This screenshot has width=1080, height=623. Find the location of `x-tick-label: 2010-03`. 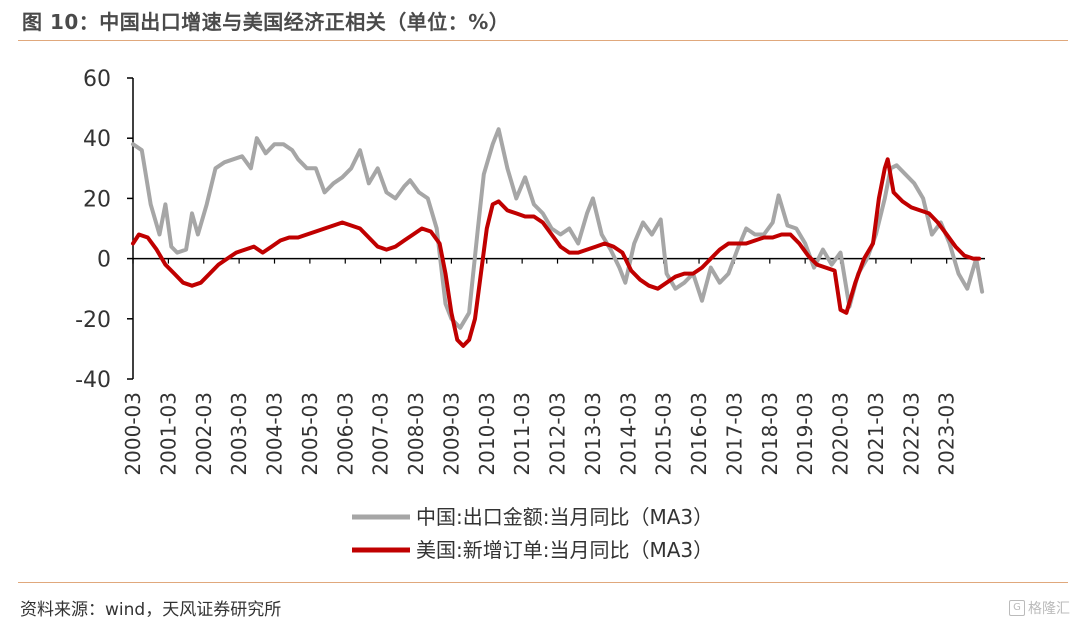

x-tick-label: 2010-03 is located at coordinates (487, 434).